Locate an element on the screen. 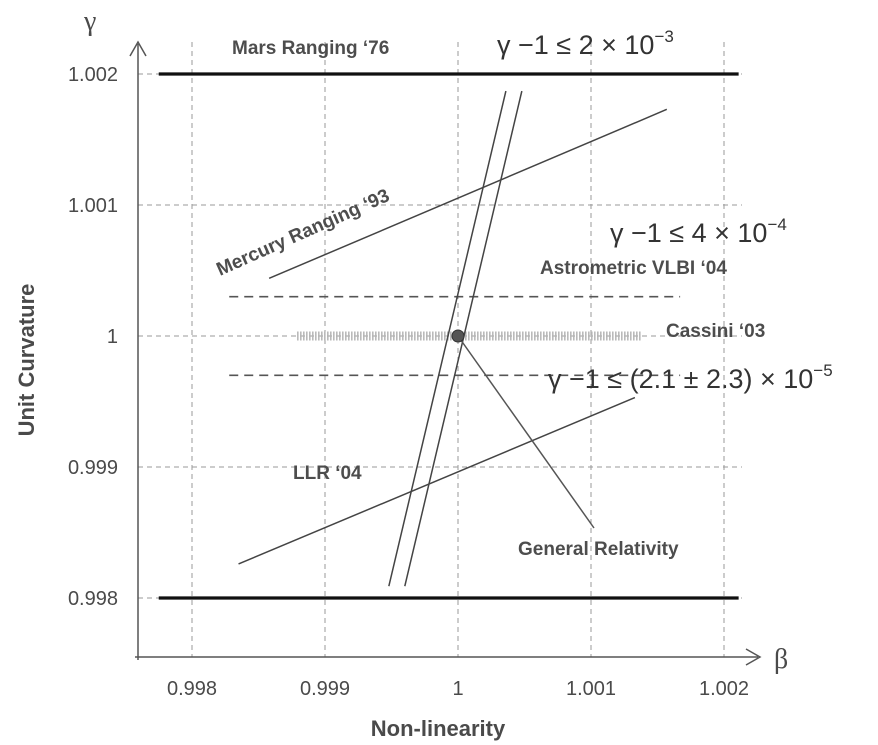  y-axis-title: Unit Curvature is located at coordinates (26, 360).